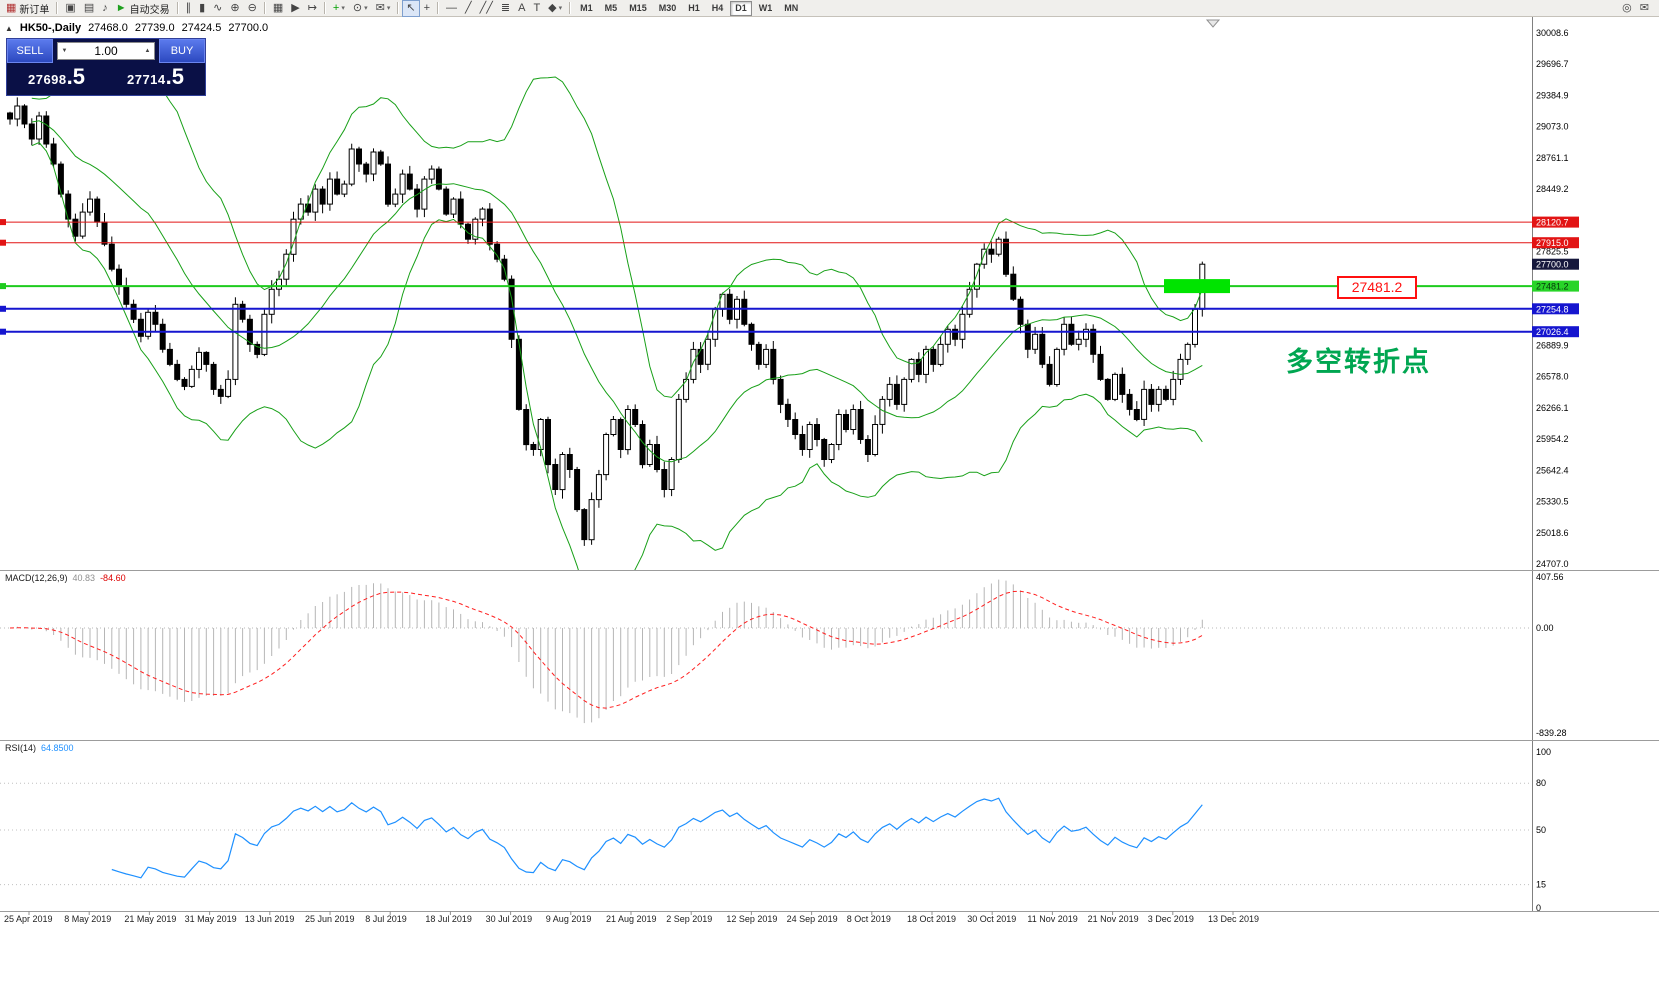 Image resolution: width=1659 pixels, height=983 pixels. I want to click on sell-price-int: 27698, so click(47, 79).